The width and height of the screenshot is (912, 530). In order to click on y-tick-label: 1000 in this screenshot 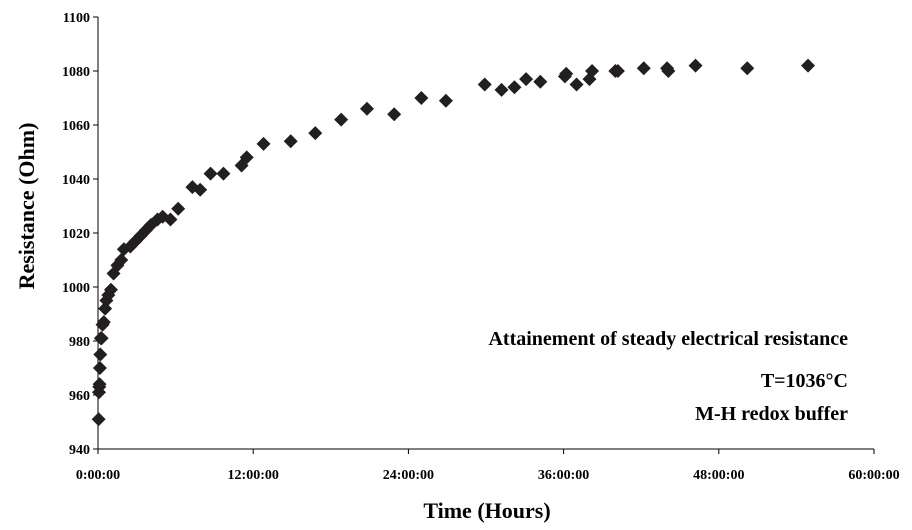, I will do `click(76, 288)`.